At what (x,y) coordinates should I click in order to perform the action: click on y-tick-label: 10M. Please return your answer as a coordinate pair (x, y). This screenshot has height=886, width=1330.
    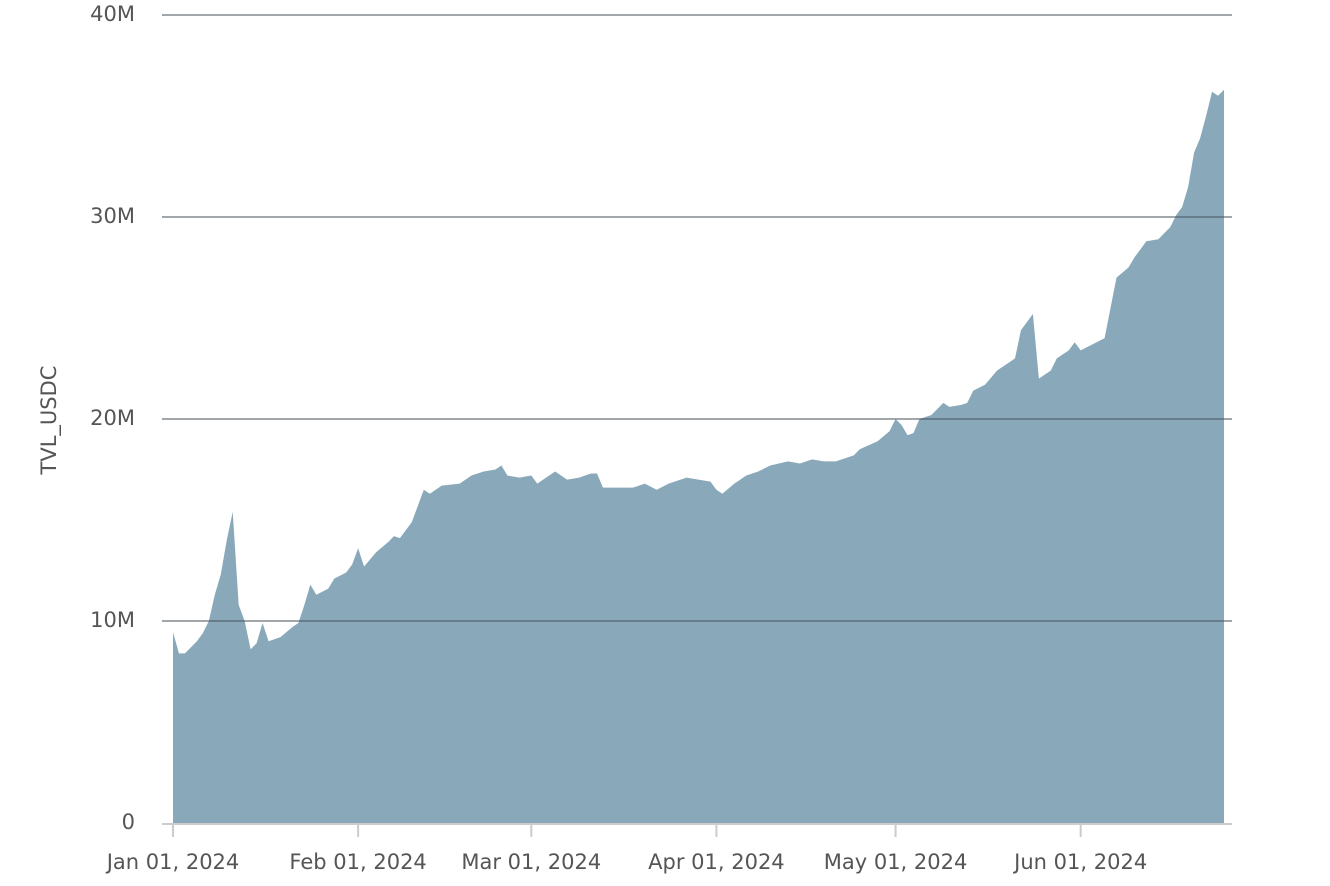
    Looking at the image, I should click on (112, 620).